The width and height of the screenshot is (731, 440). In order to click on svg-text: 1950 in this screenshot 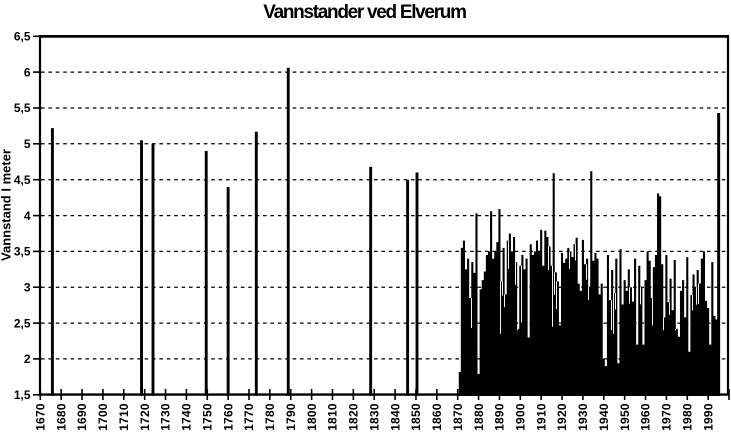, I will do `click(625, 417)`.